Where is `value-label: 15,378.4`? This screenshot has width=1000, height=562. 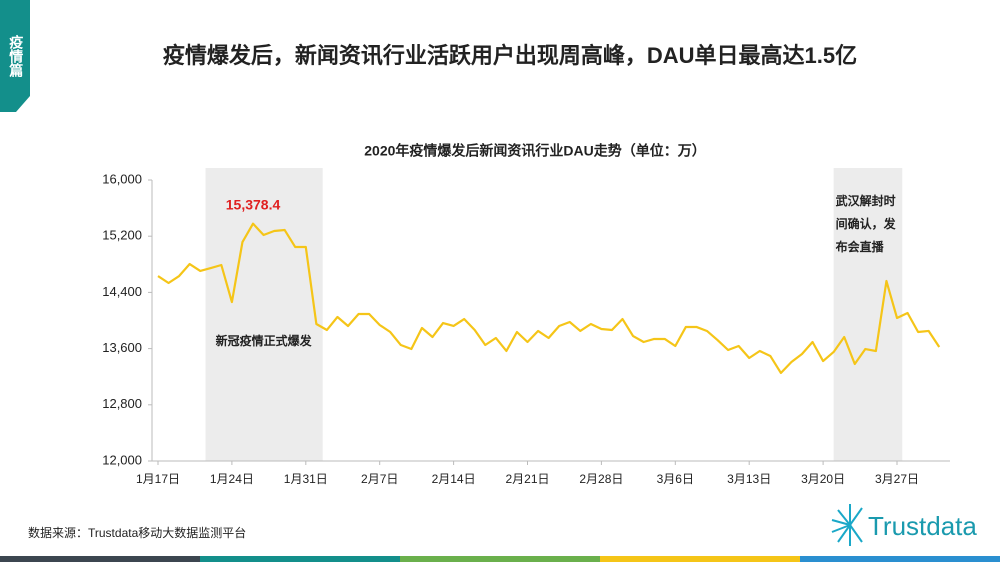 value-label: 15,378.4 is located at coordinates (253, 204).